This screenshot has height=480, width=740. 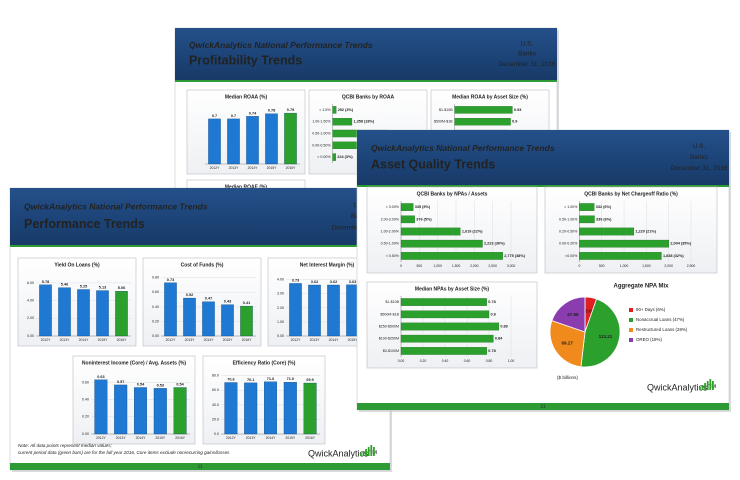 I want to click on bar-value-label: 0.63, so click(x=100, y=377).